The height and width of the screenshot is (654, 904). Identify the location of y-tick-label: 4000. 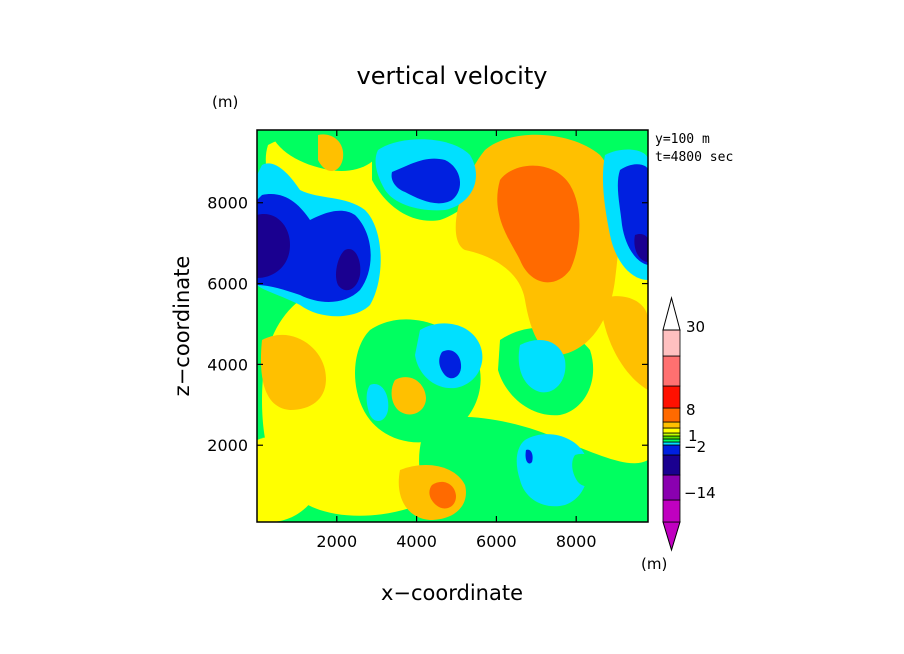
(227, 364).